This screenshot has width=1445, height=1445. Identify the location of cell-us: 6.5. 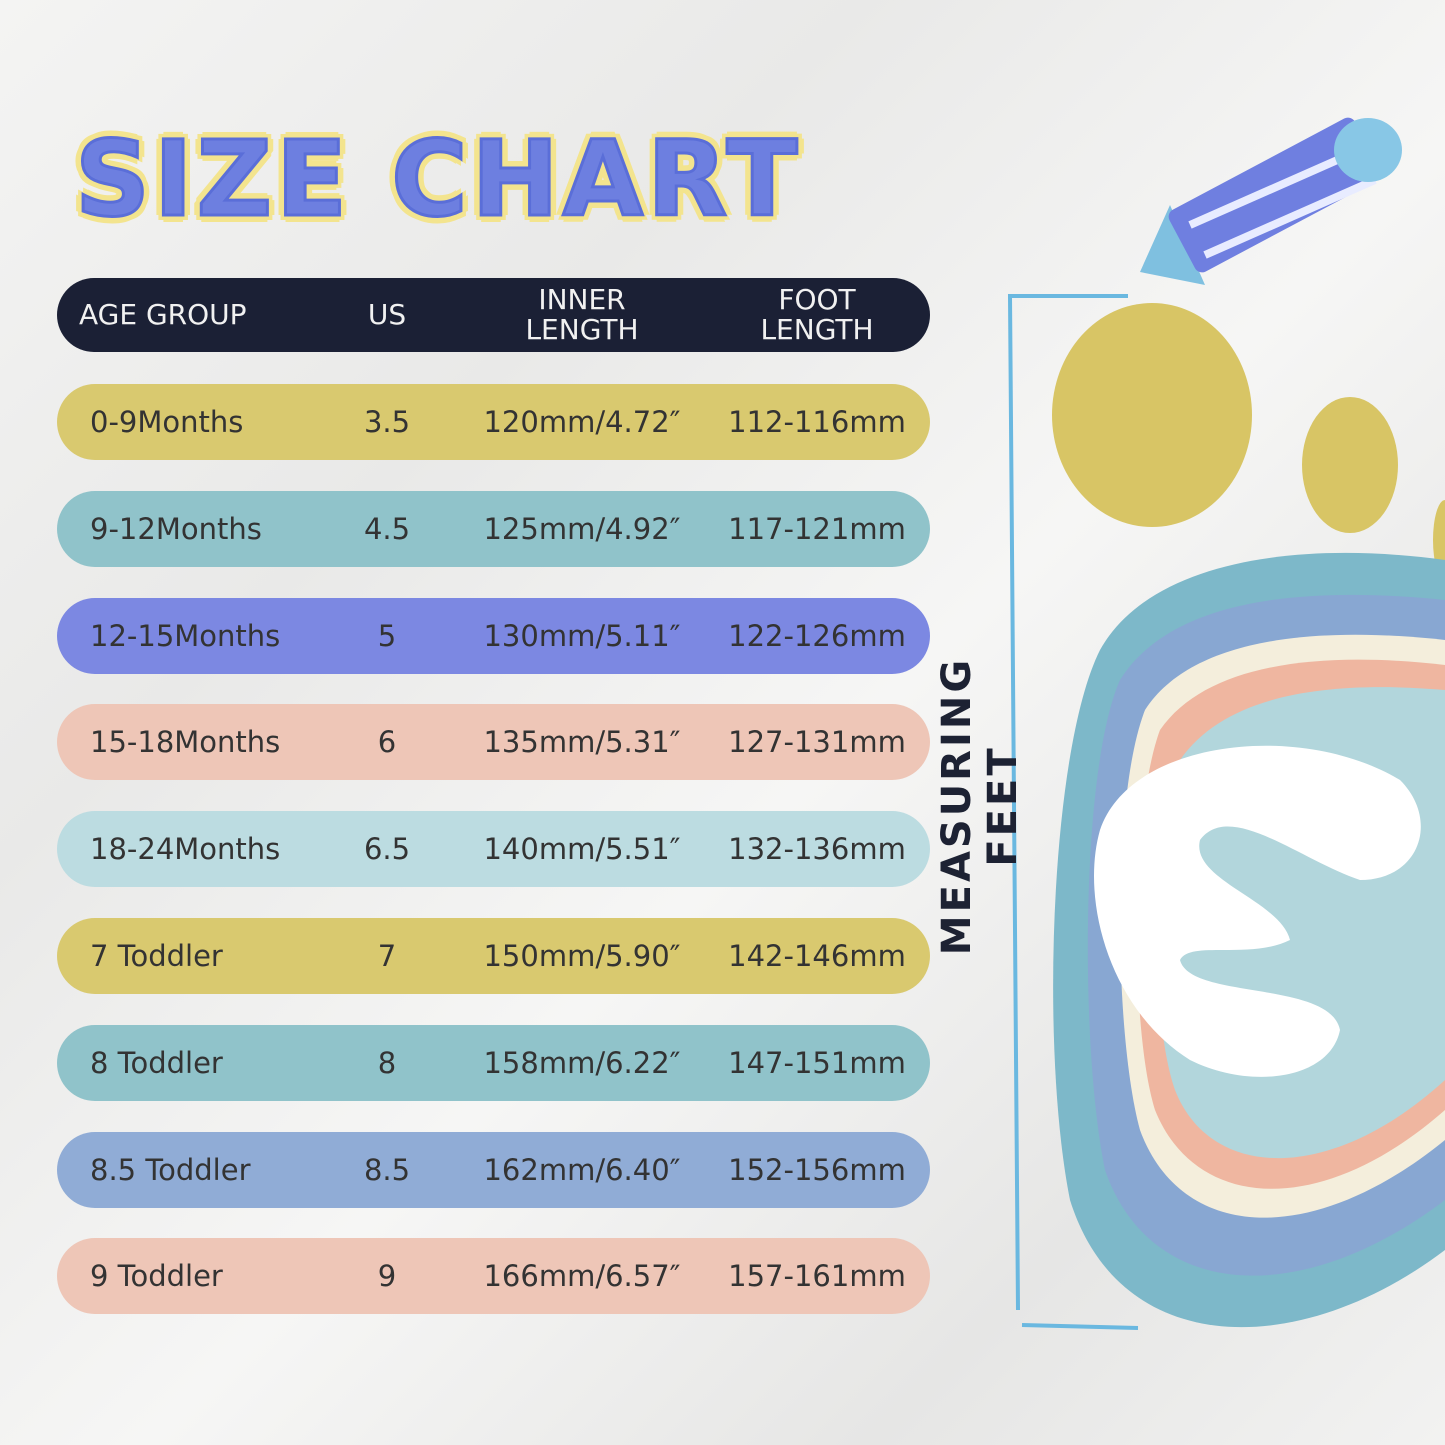
(387, 849).